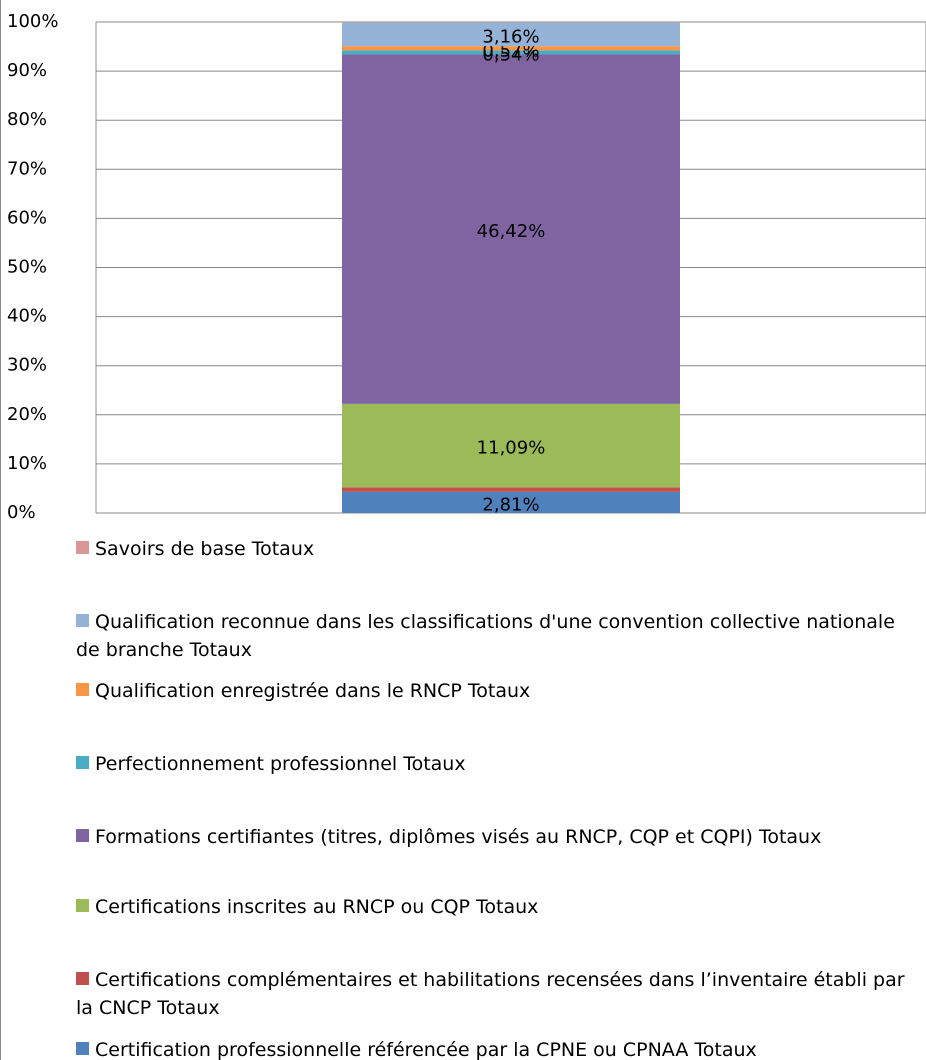 This screenshot has height=1060, width=926. What do you see at coordinates (27, 70) in the screenshot?
I see `y-tick-label: 90%` at bounding box center [27, 70].